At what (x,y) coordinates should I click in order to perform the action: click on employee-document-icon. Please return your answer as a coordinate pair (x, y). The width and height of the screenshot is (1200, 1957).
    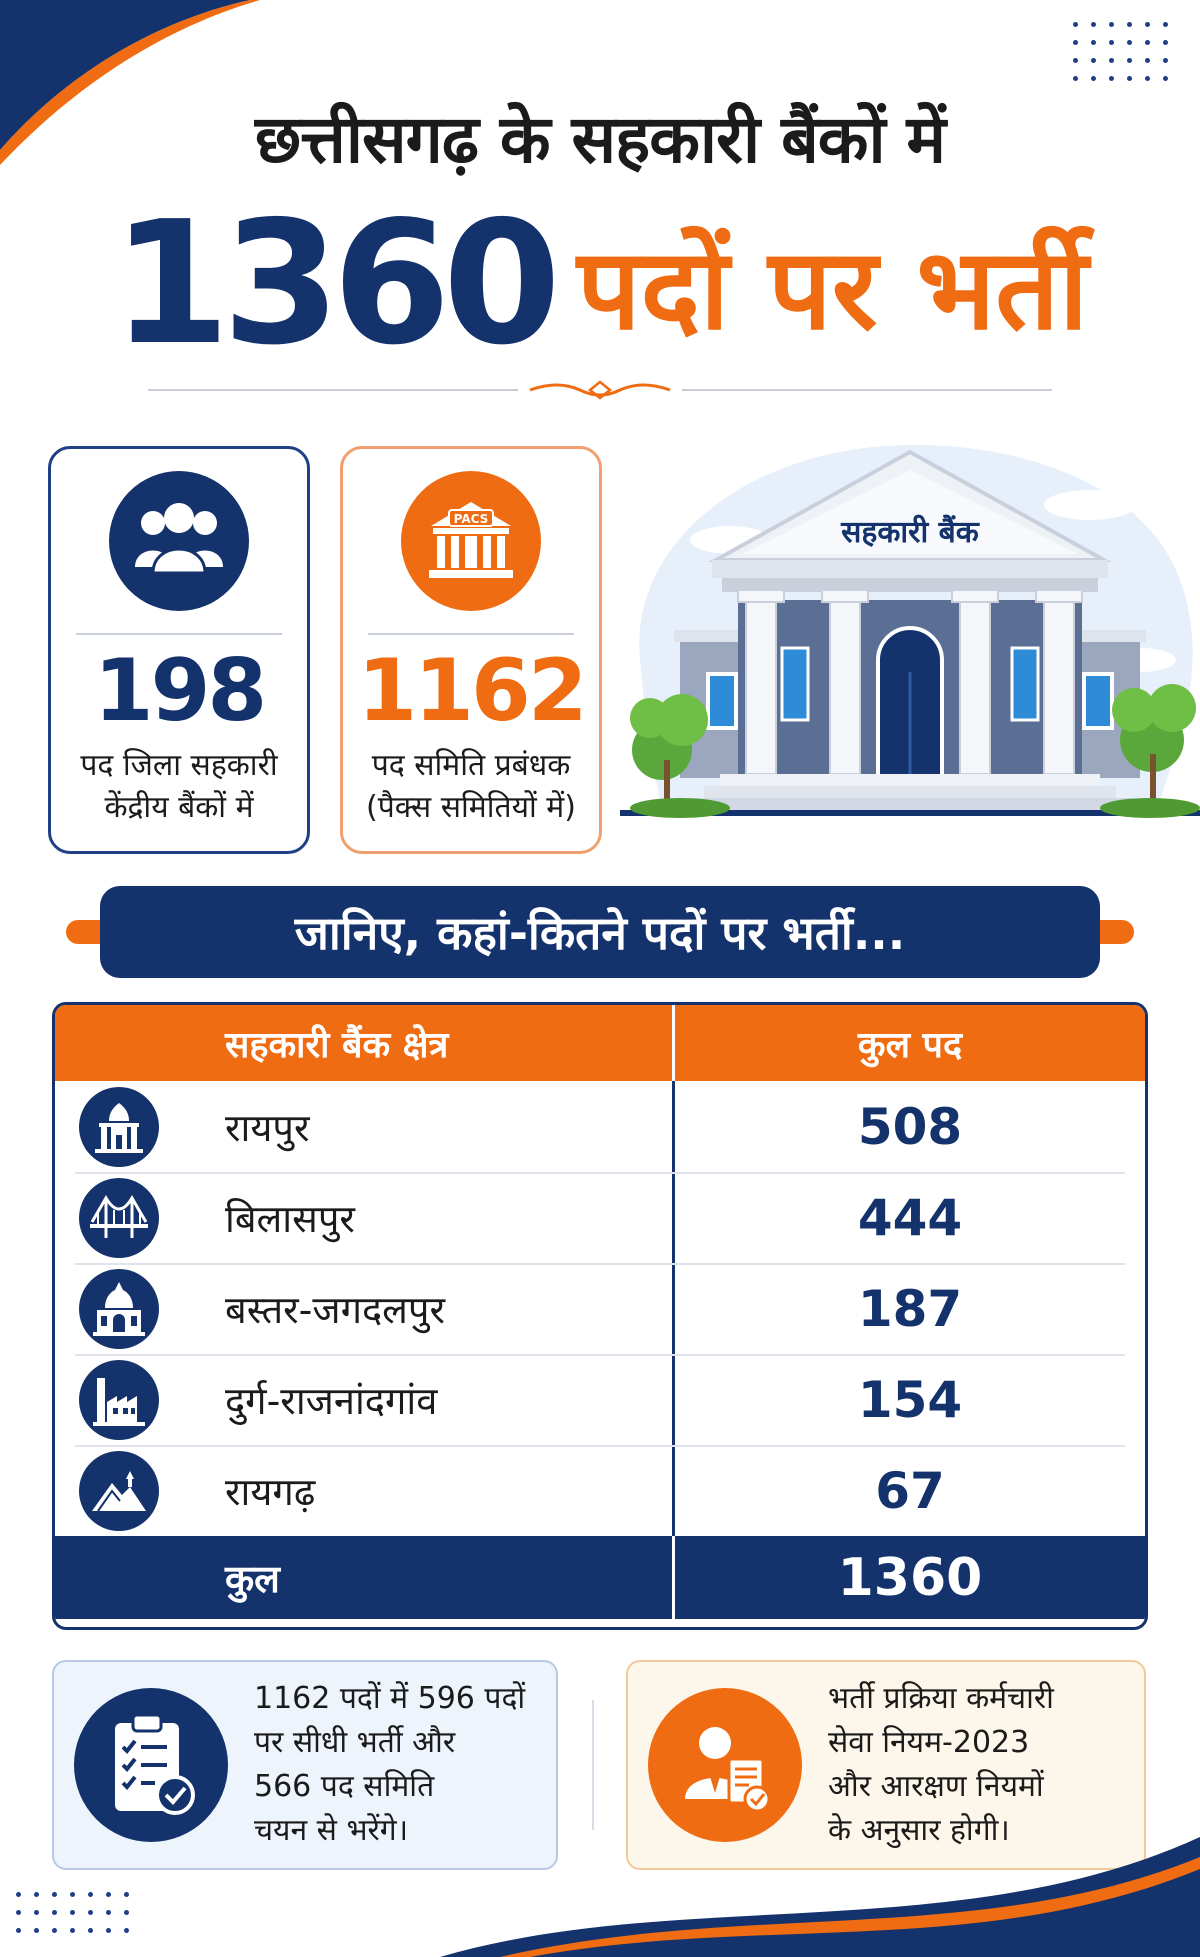
    Looking at the image, I should click on (725, 1765).